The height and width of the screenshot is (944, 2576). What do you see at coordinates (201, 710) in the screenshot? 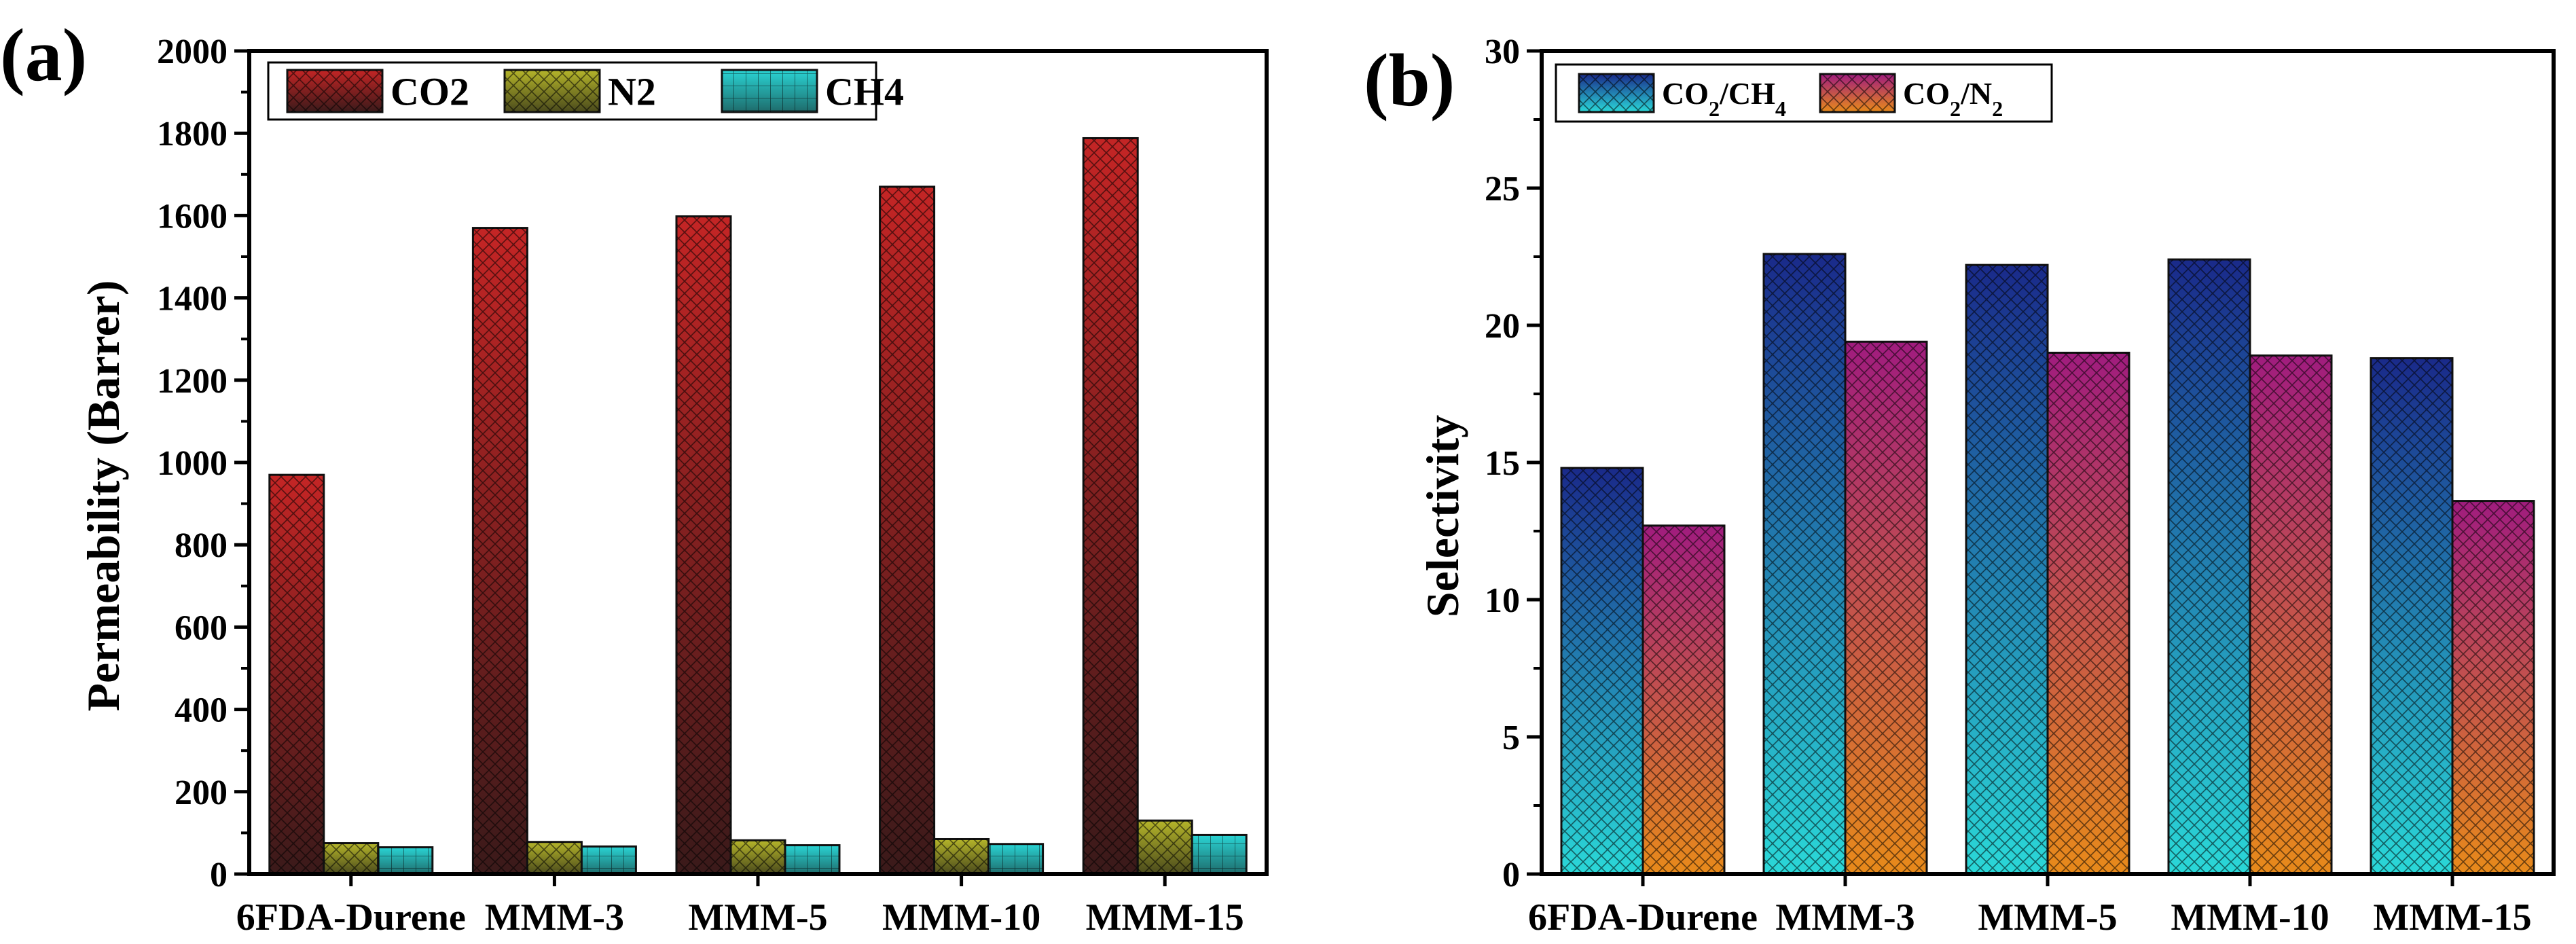
I see `y-tick-label-400: 400` at bounding box center [201, 710].